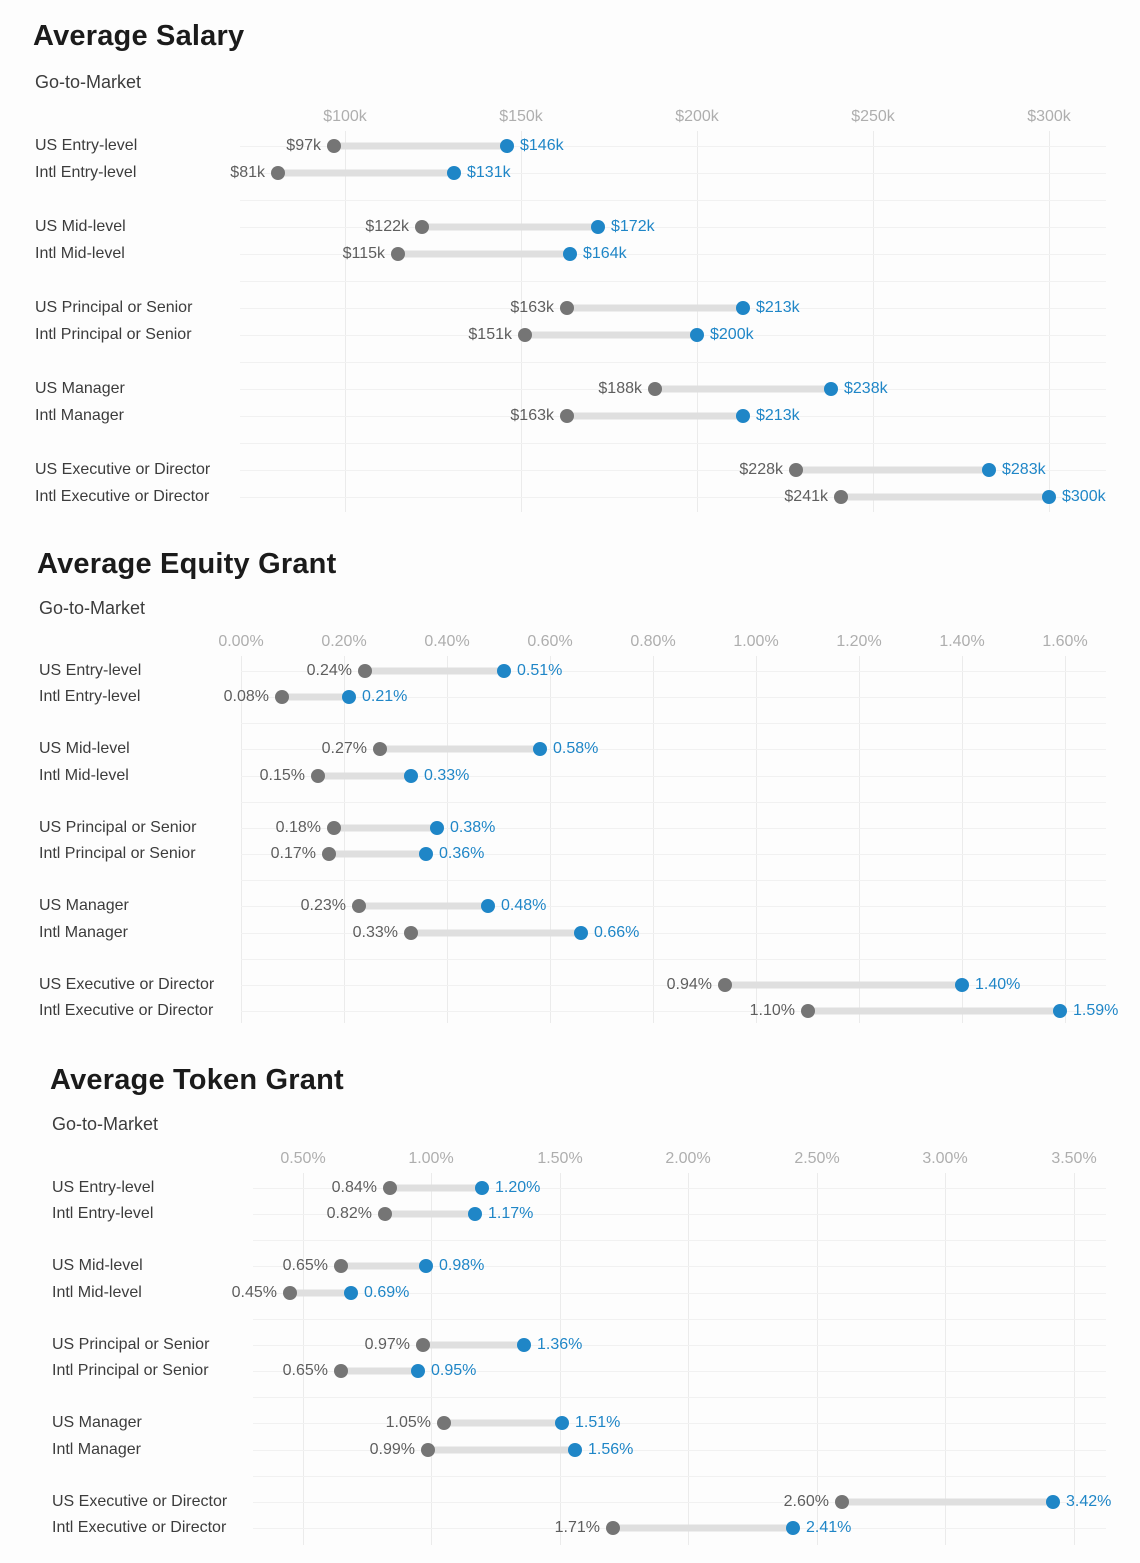 Image resolution: width=1140 pixels, height=1563 pixels. Describe the element at coordinates (490, 334) in the screenshot. I see `start-value-label: $151k` at that location.